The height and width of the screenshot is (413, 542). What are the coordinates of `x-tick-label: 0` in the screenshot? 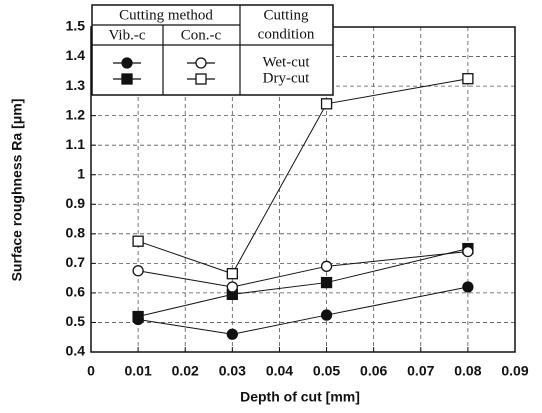 It's located at (91, 371).